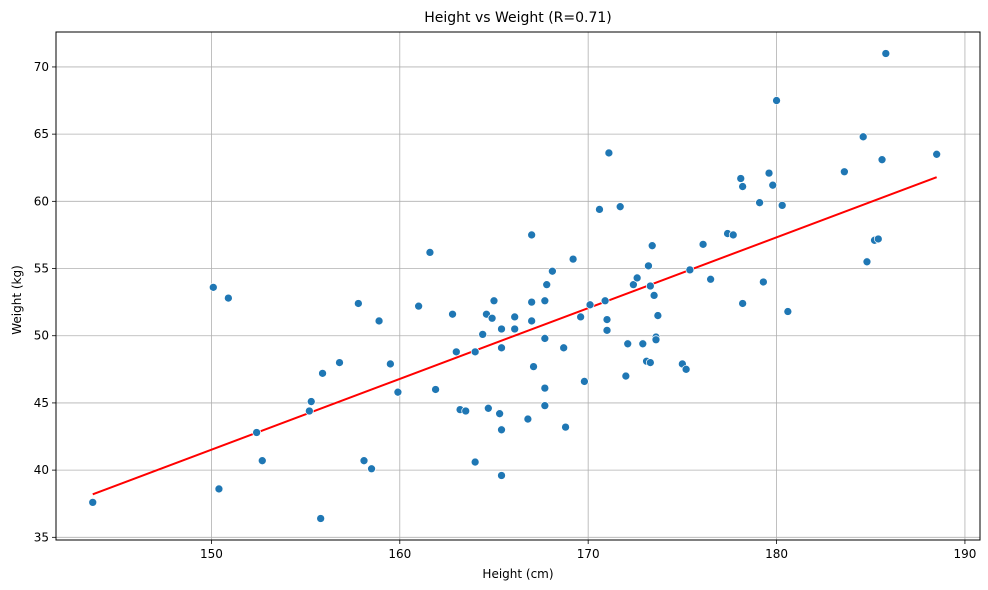  I want to click on y-tick-label: 40, so click(41, 470).